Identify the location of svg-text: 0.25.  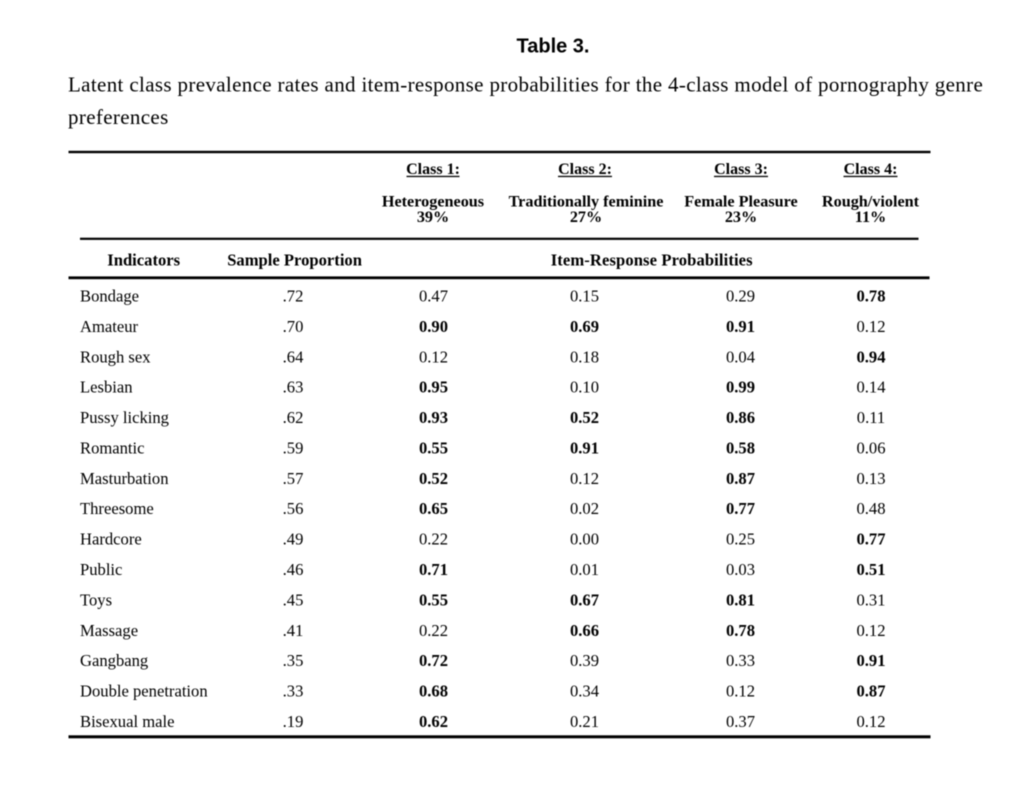
(740, 539).